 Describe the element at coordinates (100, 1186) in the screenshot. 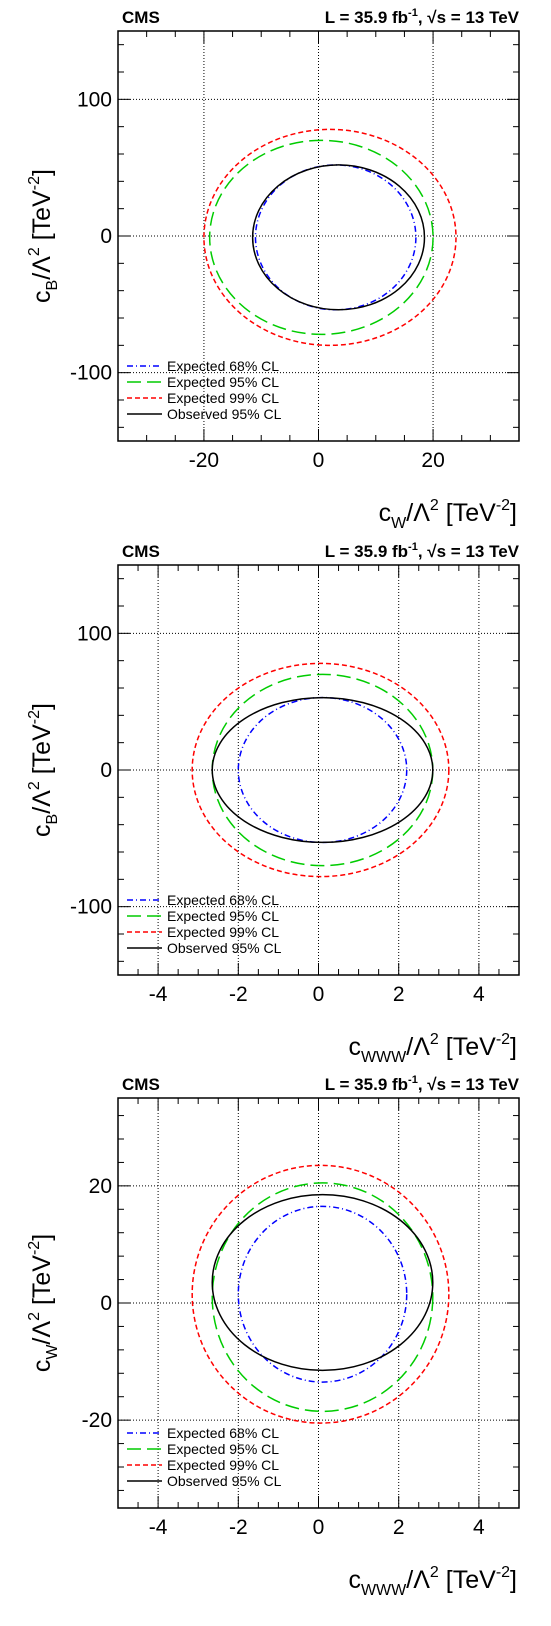

I see `y-tick-label: 20` at that location.